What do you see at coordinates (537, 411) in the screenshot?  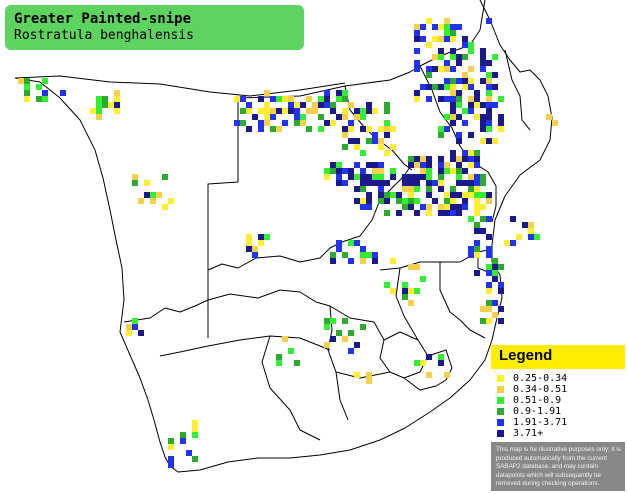 I see `legend-label: 0.9-1.91` at bounding box center [537, 411].